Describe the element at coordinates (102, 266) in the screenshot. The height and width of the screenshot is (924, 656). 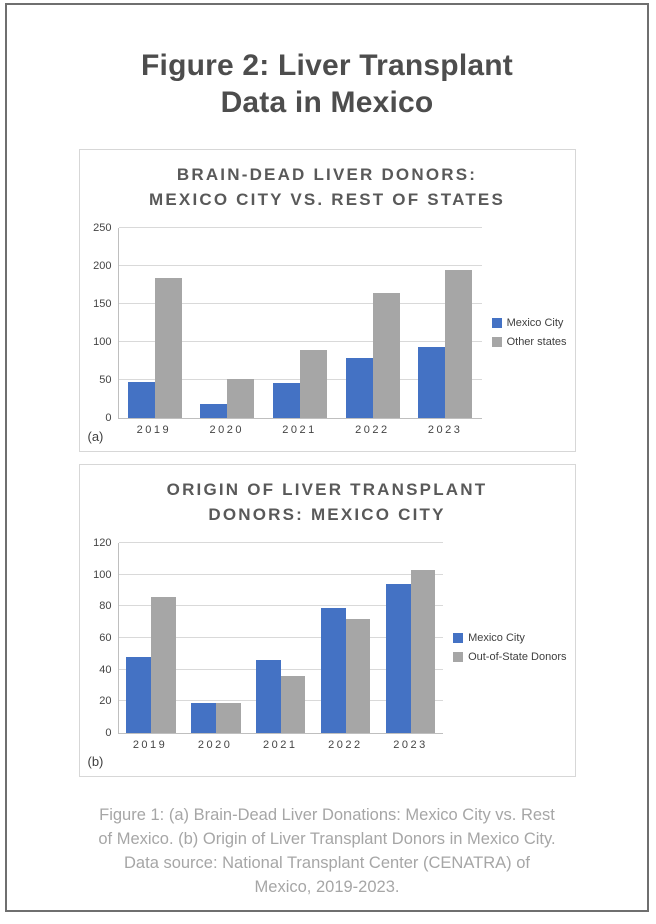
I see `y-tick-label: 200` at that location.